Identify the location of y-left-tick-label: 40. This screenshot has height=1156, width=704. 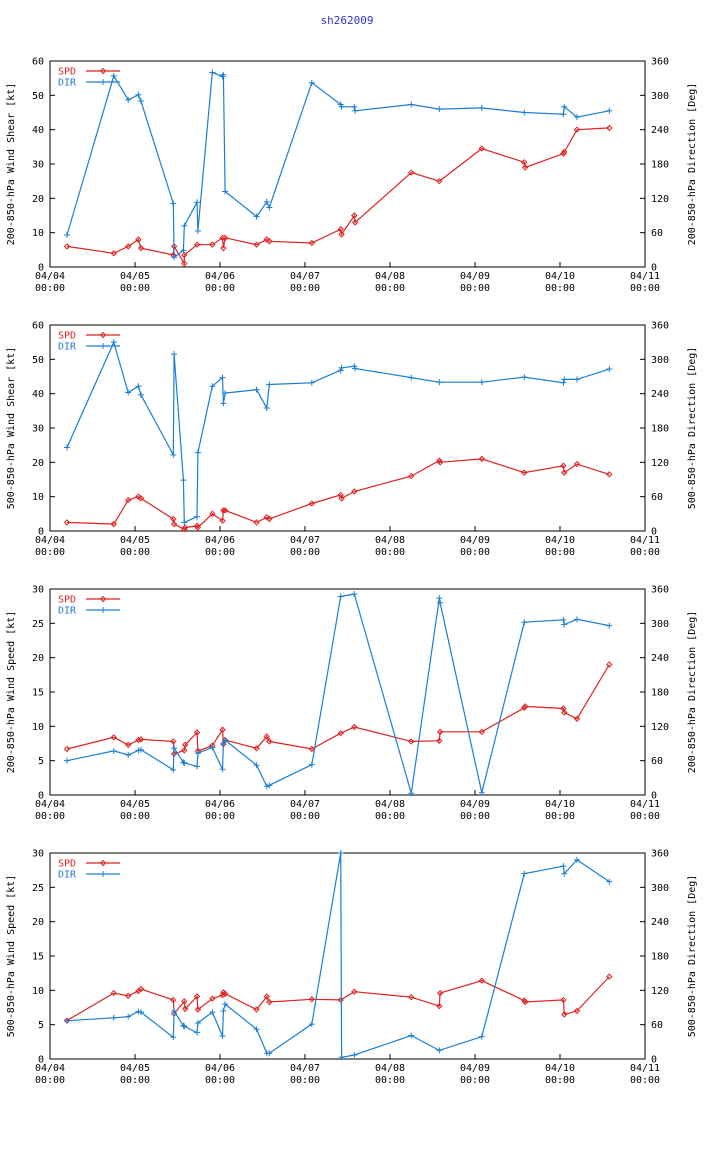
(38, 394).